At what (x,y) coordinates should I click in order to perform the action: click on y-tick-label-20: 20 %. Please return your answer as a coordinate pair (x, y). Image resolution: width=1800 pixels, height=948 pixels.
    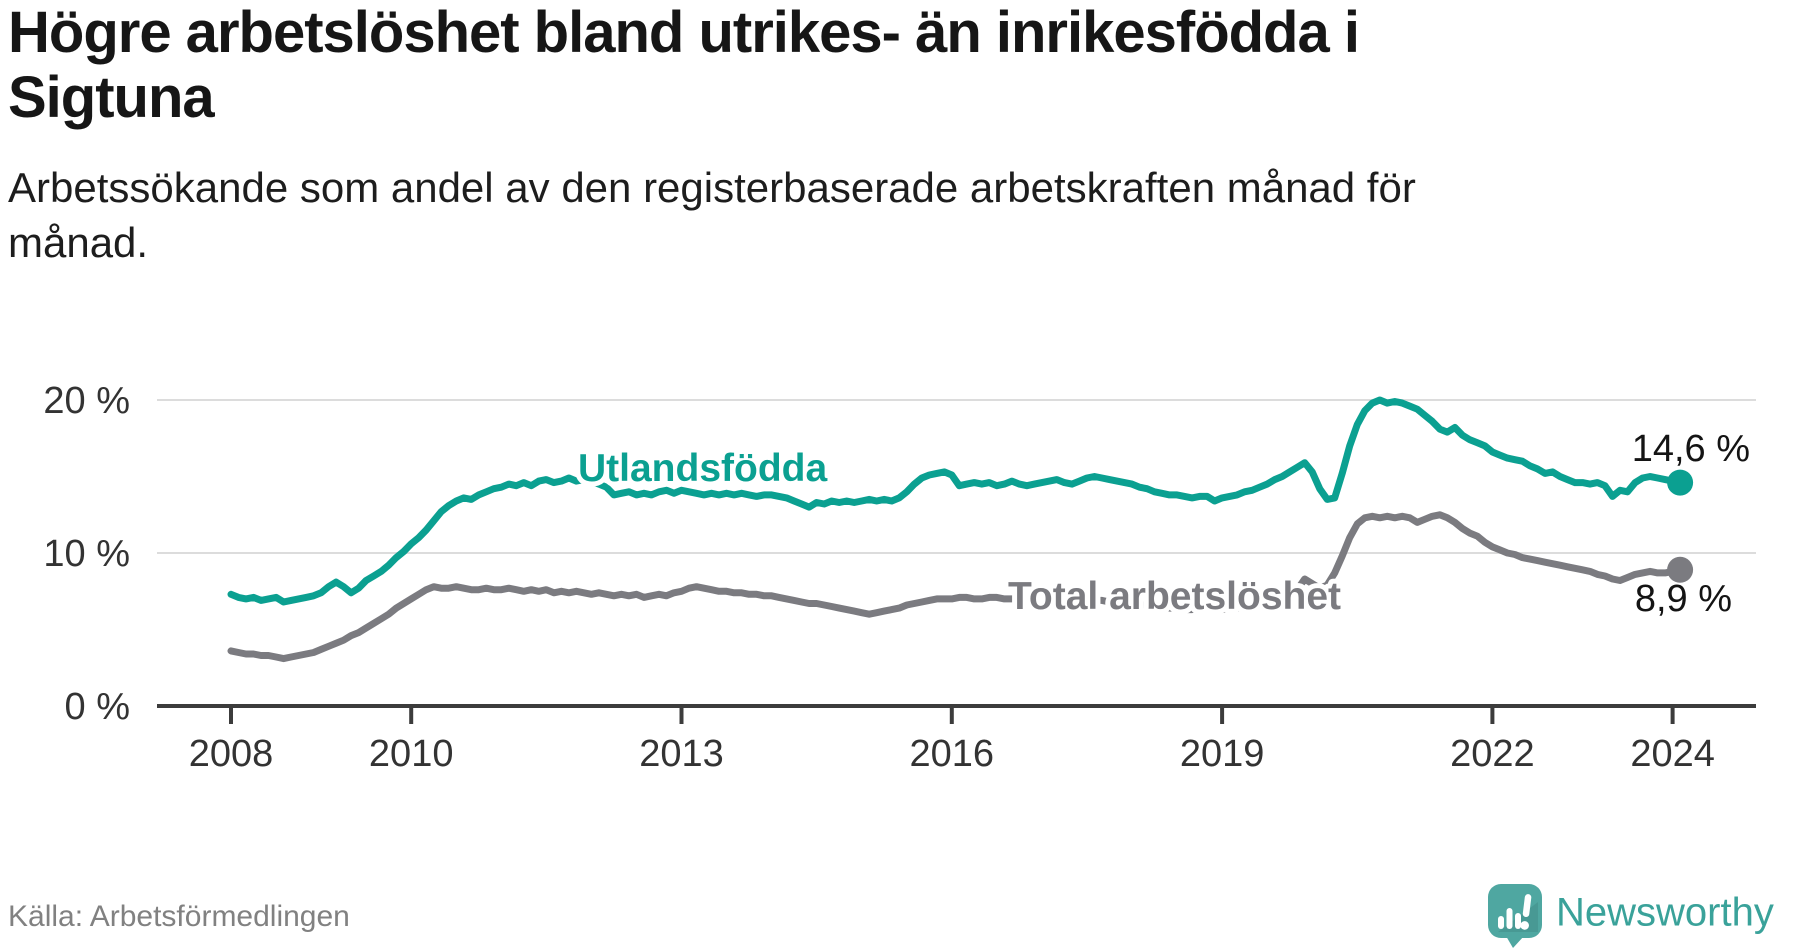
    Looking at the image, I should click on (86, 401).